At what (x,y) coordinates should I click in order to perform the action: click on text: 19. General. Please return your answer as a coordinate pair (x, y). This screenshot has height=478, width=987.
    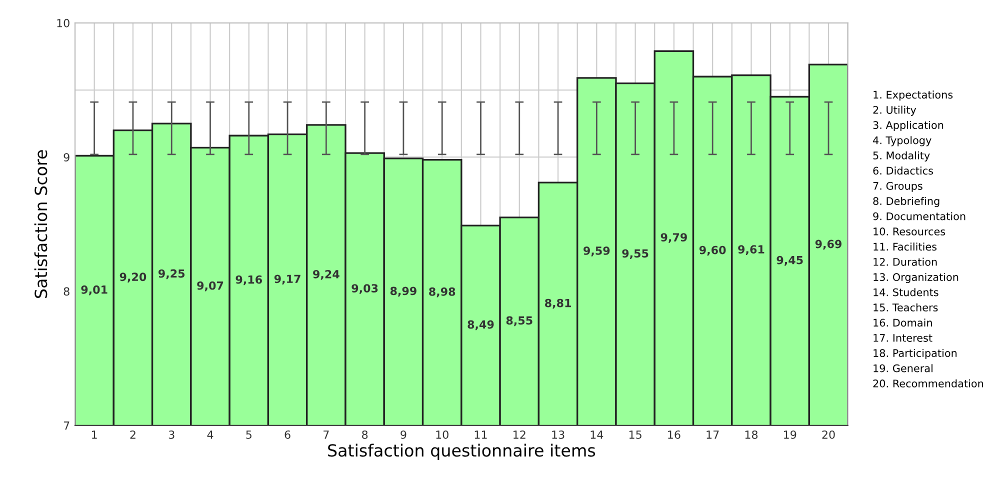
    Looking at the image, I should click on (903, 368).